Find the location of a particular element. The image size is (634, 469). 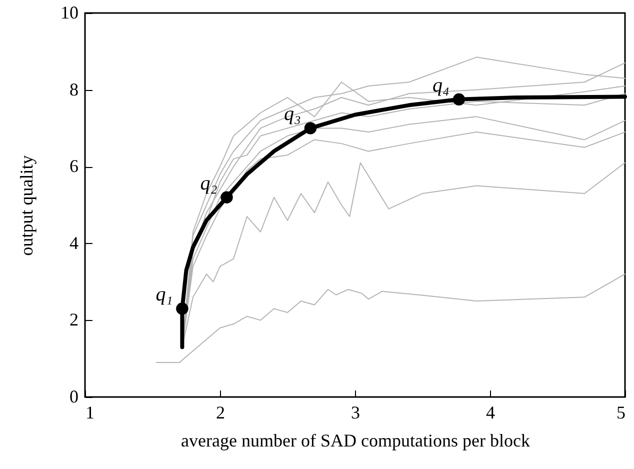

y-axis-title: output quality is located at coordinates (26, 205).